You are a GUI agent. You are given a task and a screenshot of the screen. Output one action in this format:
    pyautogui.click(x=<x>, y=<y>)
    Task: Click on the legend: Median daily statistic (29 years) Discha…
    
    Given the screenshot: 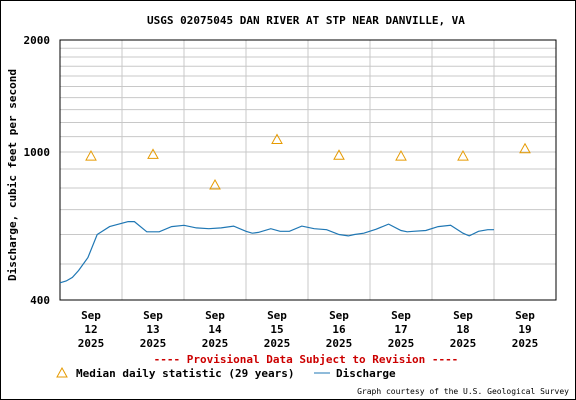 What is the action you would take?
    pyautogui.click(x=256, y=375)
    